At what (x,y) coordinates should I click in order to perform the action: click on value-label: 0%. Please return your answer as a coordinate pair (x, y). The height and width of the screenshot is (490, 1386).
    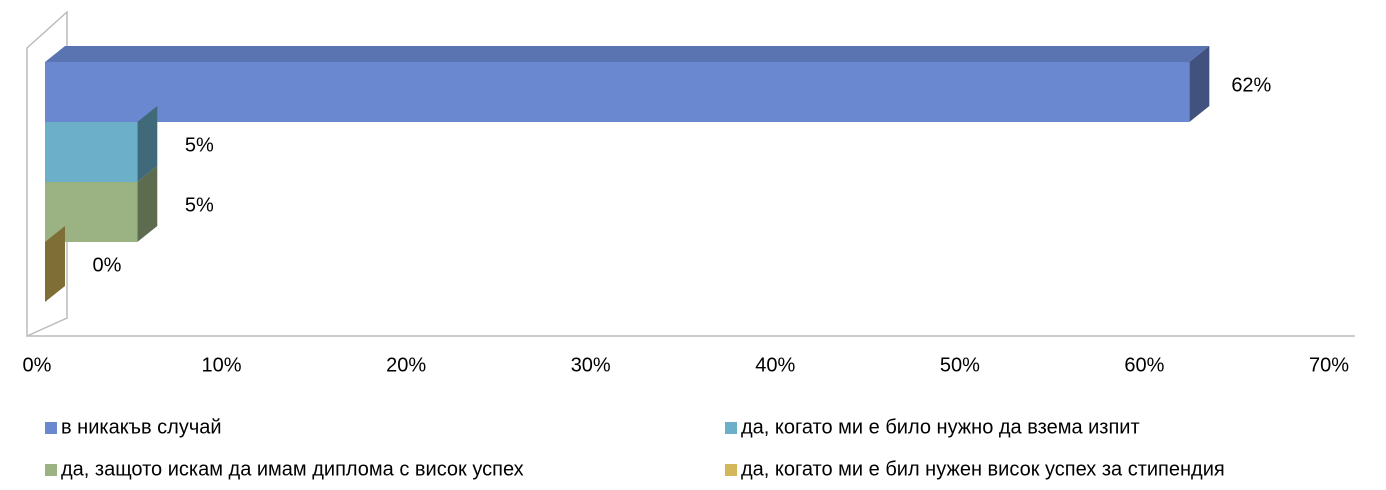
    Looking at the image, I should click on (107, 265).